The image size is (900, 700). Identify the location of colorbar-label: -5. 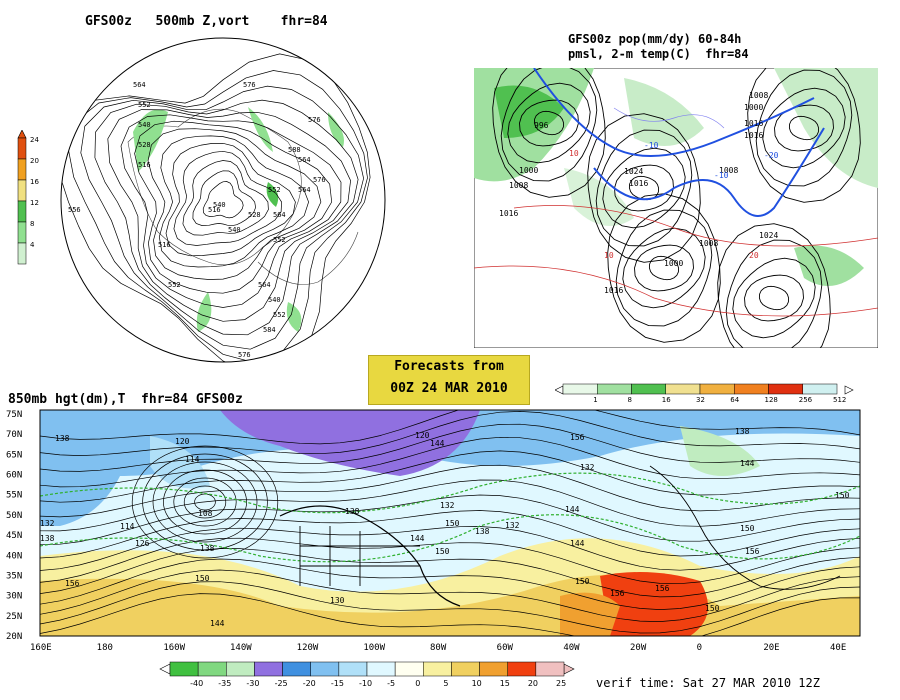
(391, 683).